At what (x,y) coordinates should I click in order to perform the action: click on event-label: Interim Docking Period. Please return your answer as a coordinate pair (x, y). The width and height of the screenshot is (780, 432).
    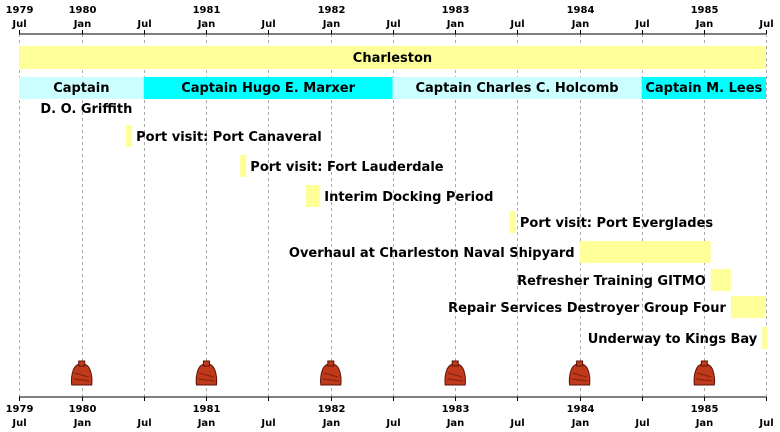
    Looking at the image, I should click on (408, 197).